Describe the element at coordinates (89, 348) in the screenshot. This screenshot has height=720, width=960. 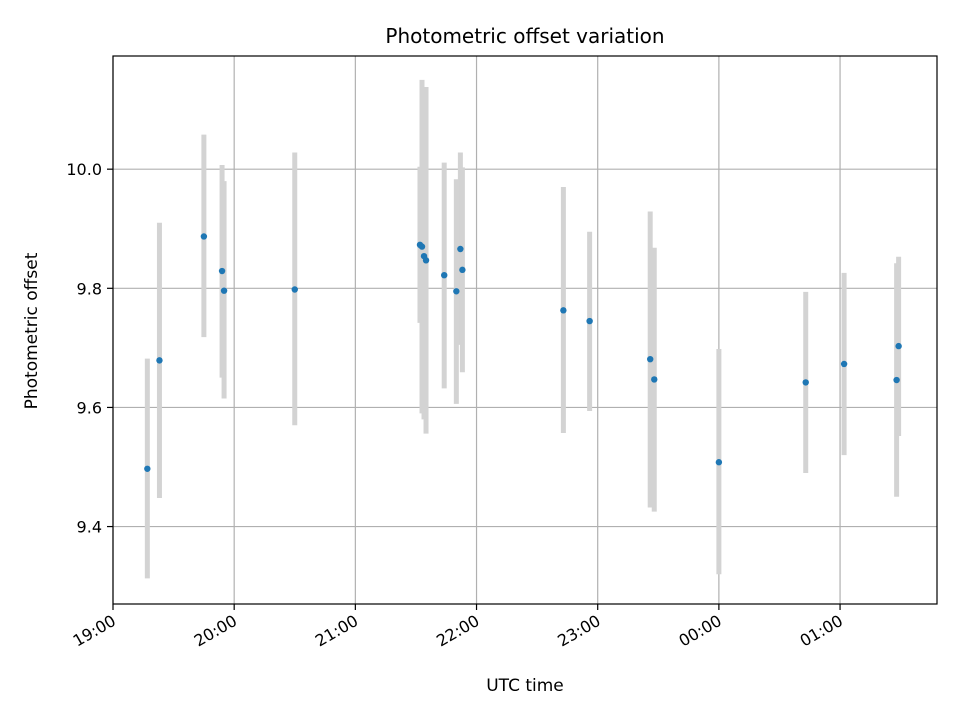
I see `y-axis-ticks: 9.4 9.6 9.8 10.0` at that location.